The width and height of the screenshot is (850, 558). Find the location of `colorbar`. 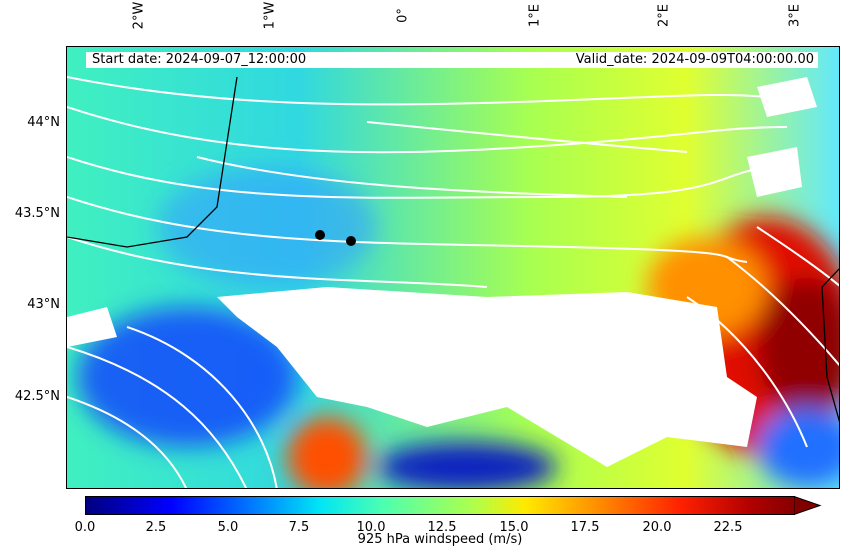

colorbar is located at coordinates (440, 505).